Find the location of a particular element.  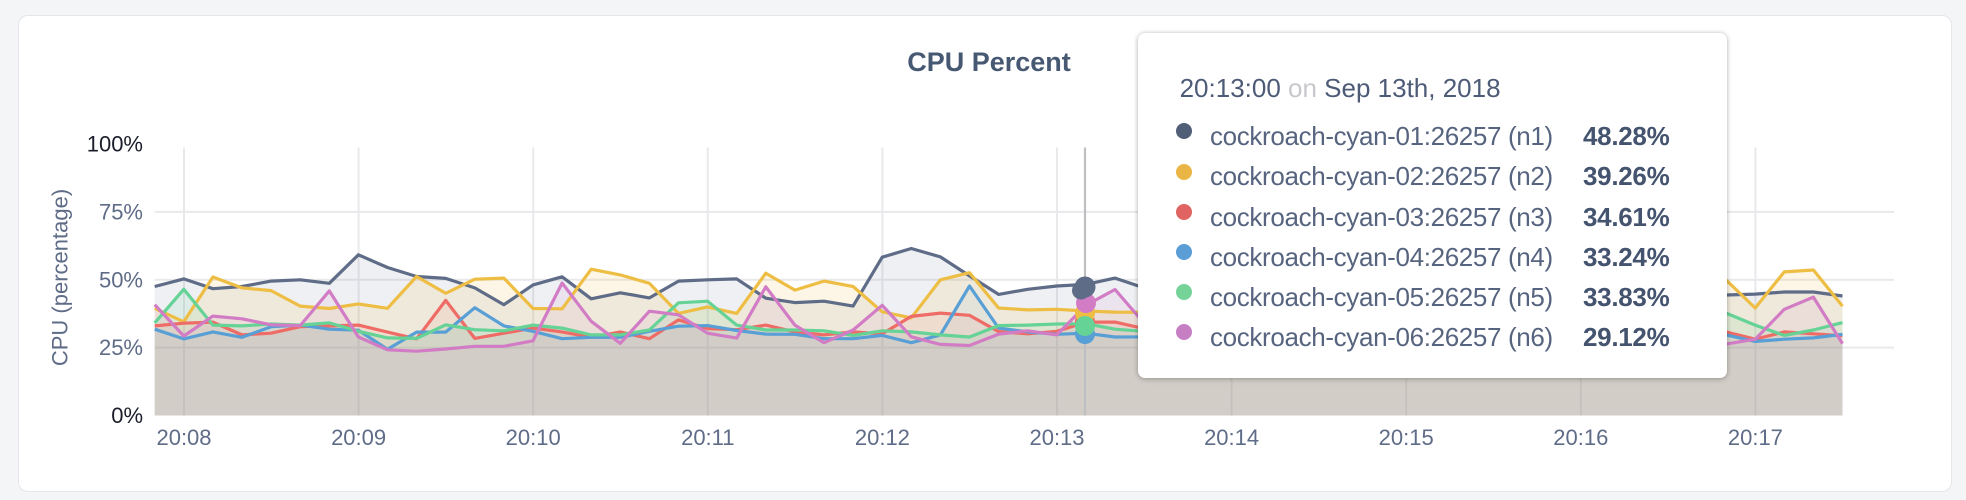

svg-text: 20:11 is located at coordinates (707, 437).